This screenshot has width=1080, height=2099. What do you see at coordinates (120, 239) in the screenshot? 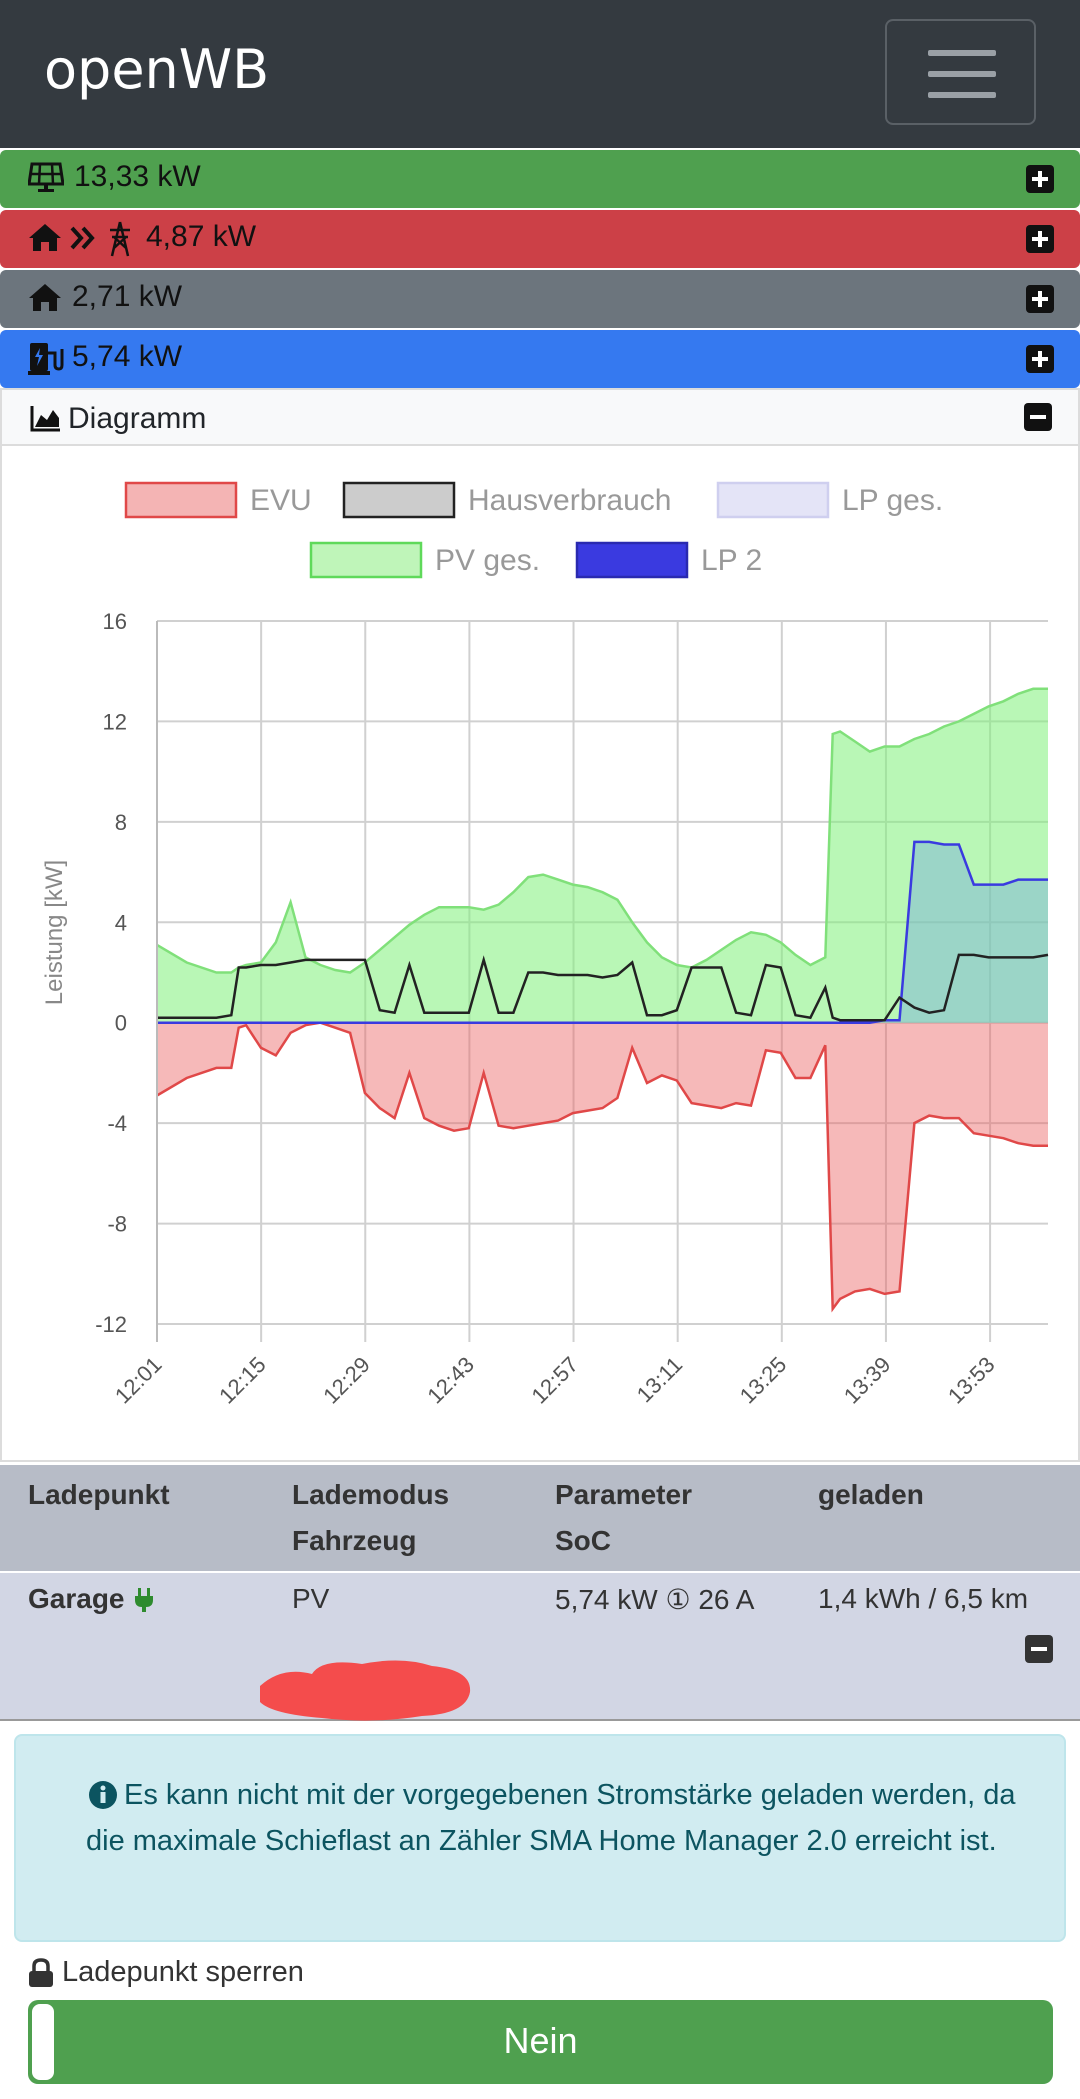
I see `power-tower-icon` at bounding box center [120, 239].